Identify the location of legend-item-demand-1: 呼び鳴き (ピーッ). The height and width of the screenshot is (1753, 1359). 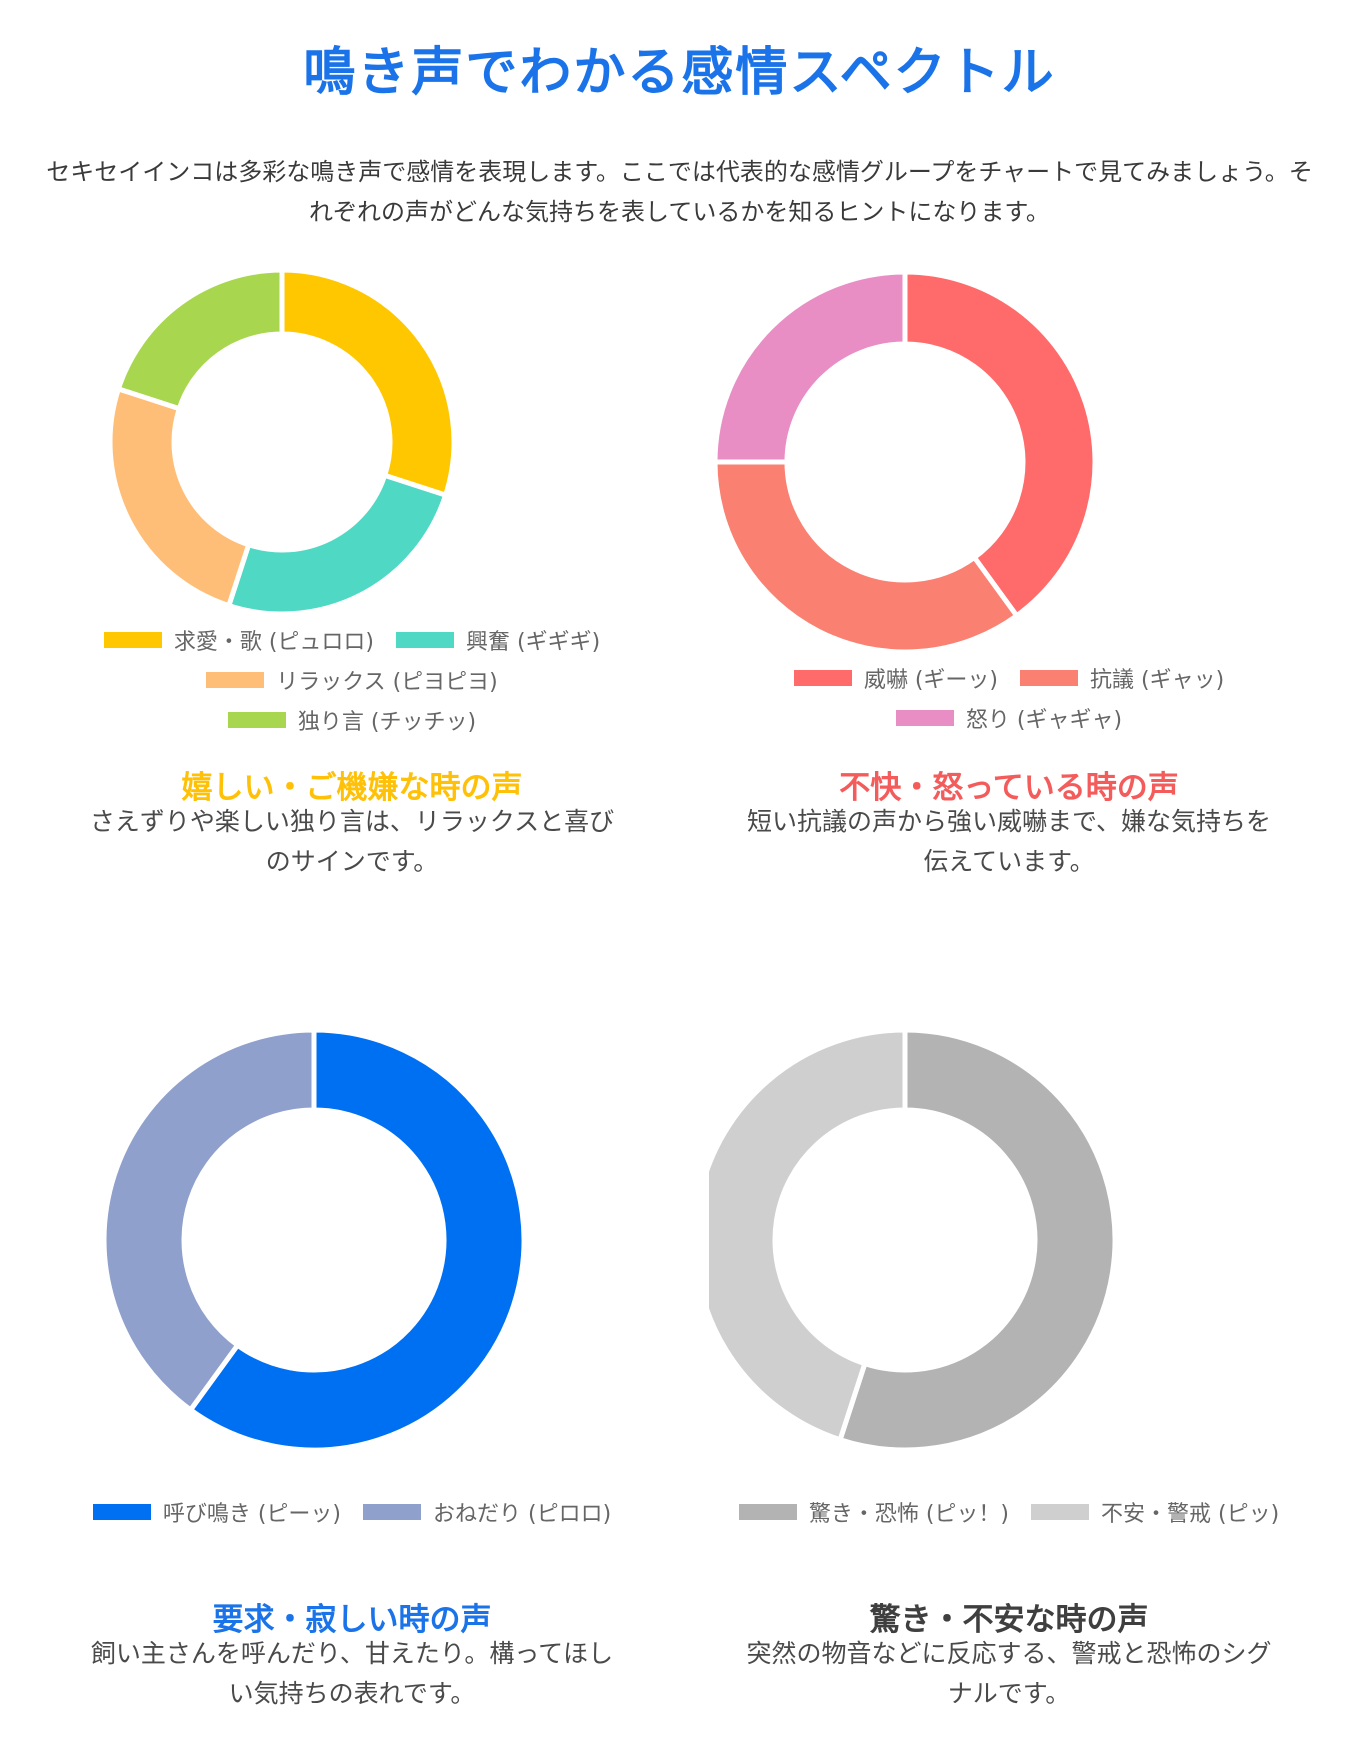
(216, 1512).